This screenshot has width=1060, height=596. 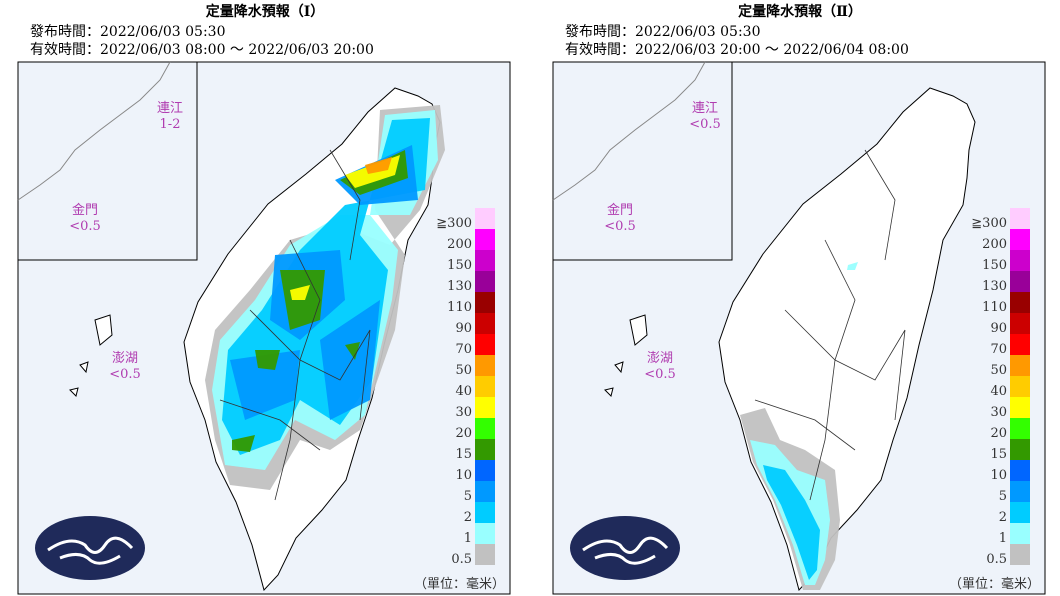 I want to click on valid-time: 有效時間：2022/06/03 08:00 ～ 2022/06/03 20:00, so click(x=202, y=50).